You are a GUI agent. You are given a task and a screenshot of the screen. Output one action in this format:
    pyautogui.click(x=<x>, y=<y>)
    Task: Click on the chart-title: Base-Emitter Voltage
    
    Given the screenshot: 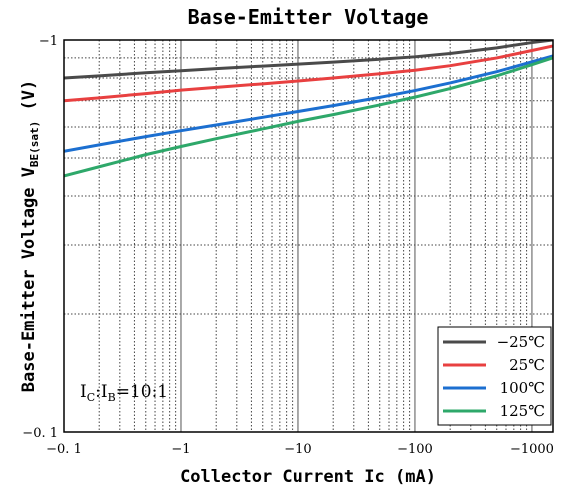 What is the action you would take?
    pyautogui.click(x=308, y=17)
    